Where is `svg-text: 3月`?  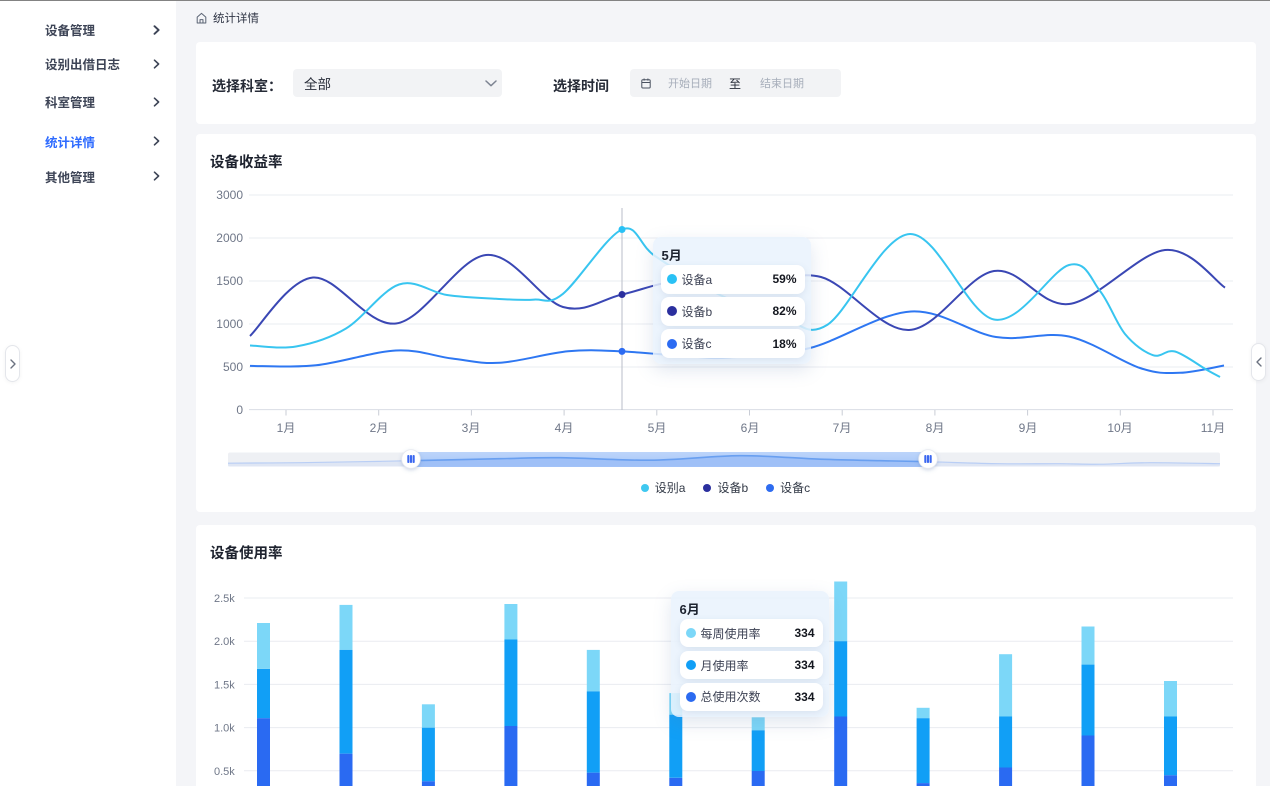 svg-text: 3月 is located at coordinates (471, 428).